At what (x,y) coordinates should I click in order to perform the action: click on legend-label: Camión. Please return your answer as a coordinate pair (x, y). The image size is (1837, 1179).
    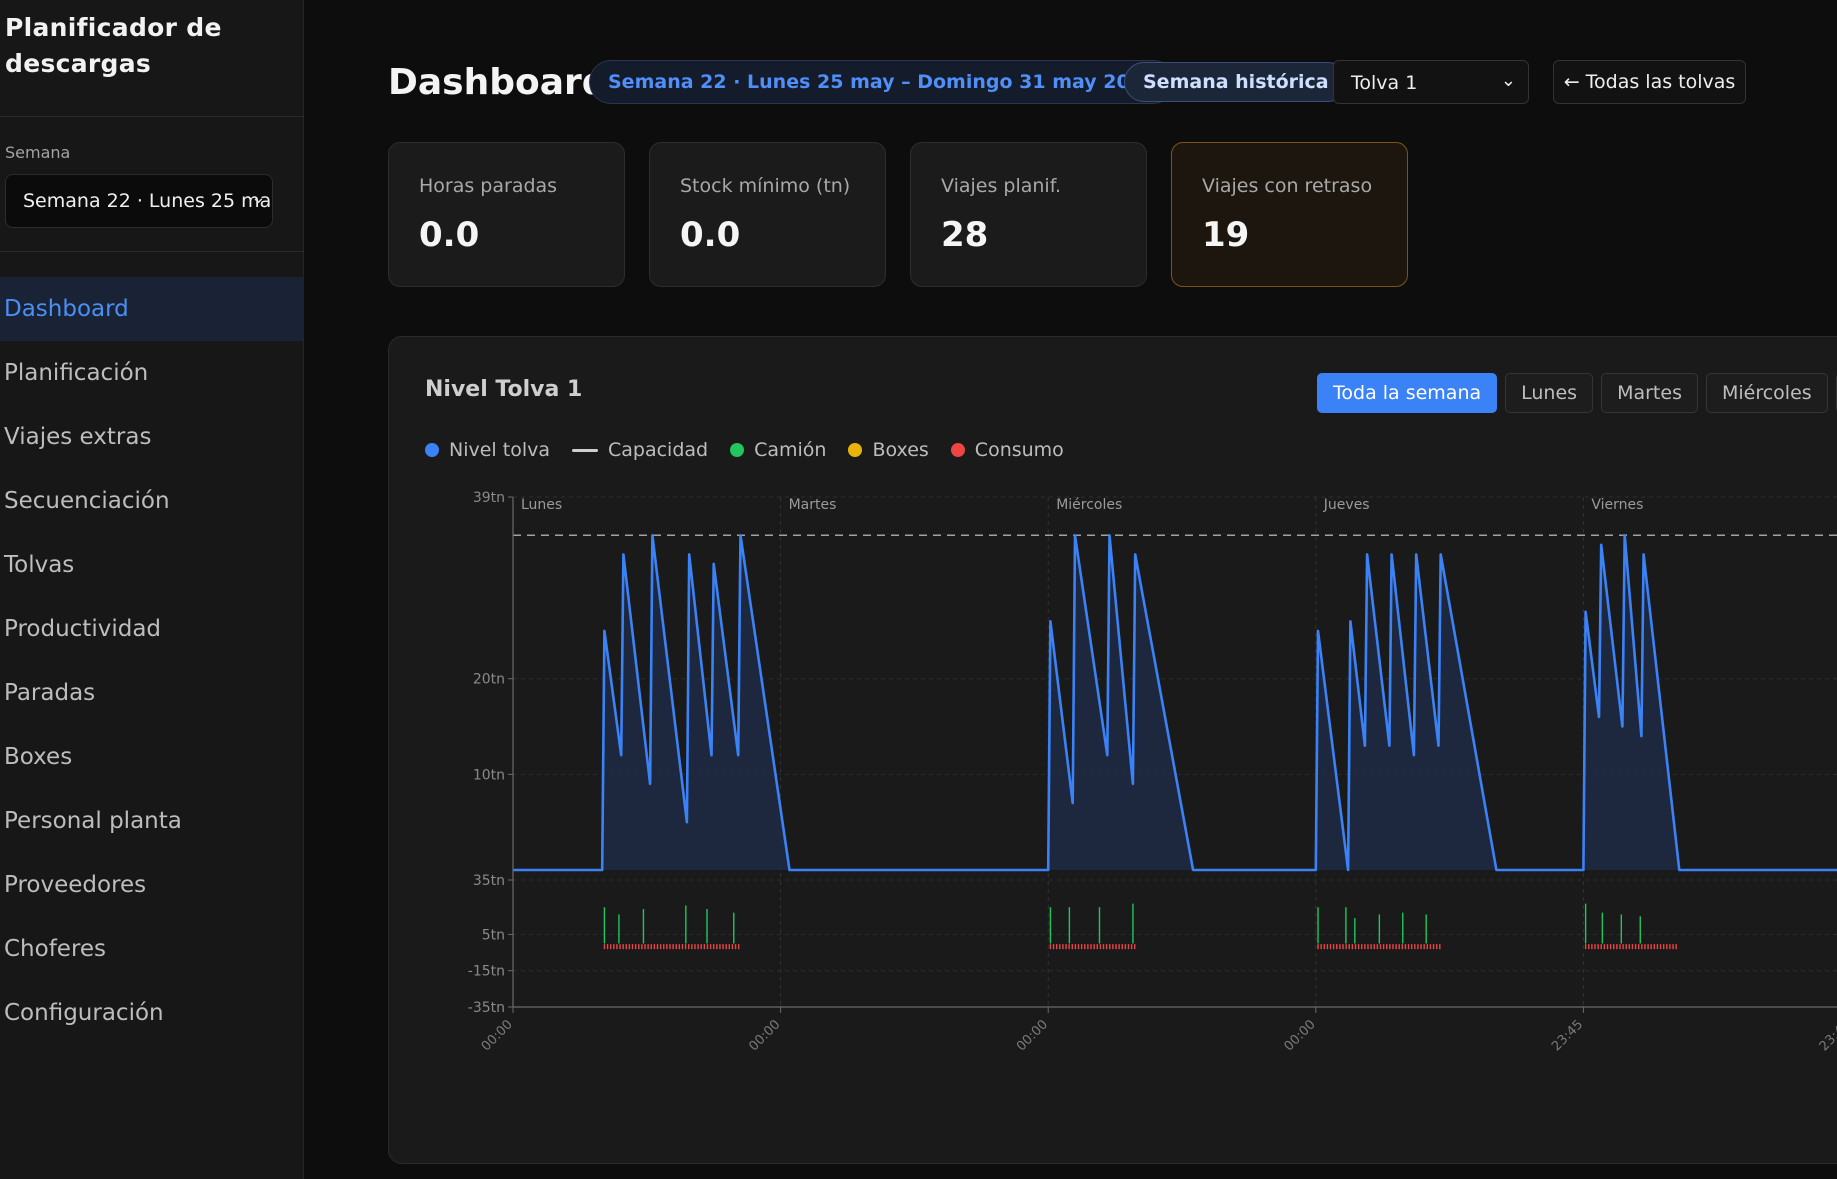
    Looking at the image, I should click on (790, 450).